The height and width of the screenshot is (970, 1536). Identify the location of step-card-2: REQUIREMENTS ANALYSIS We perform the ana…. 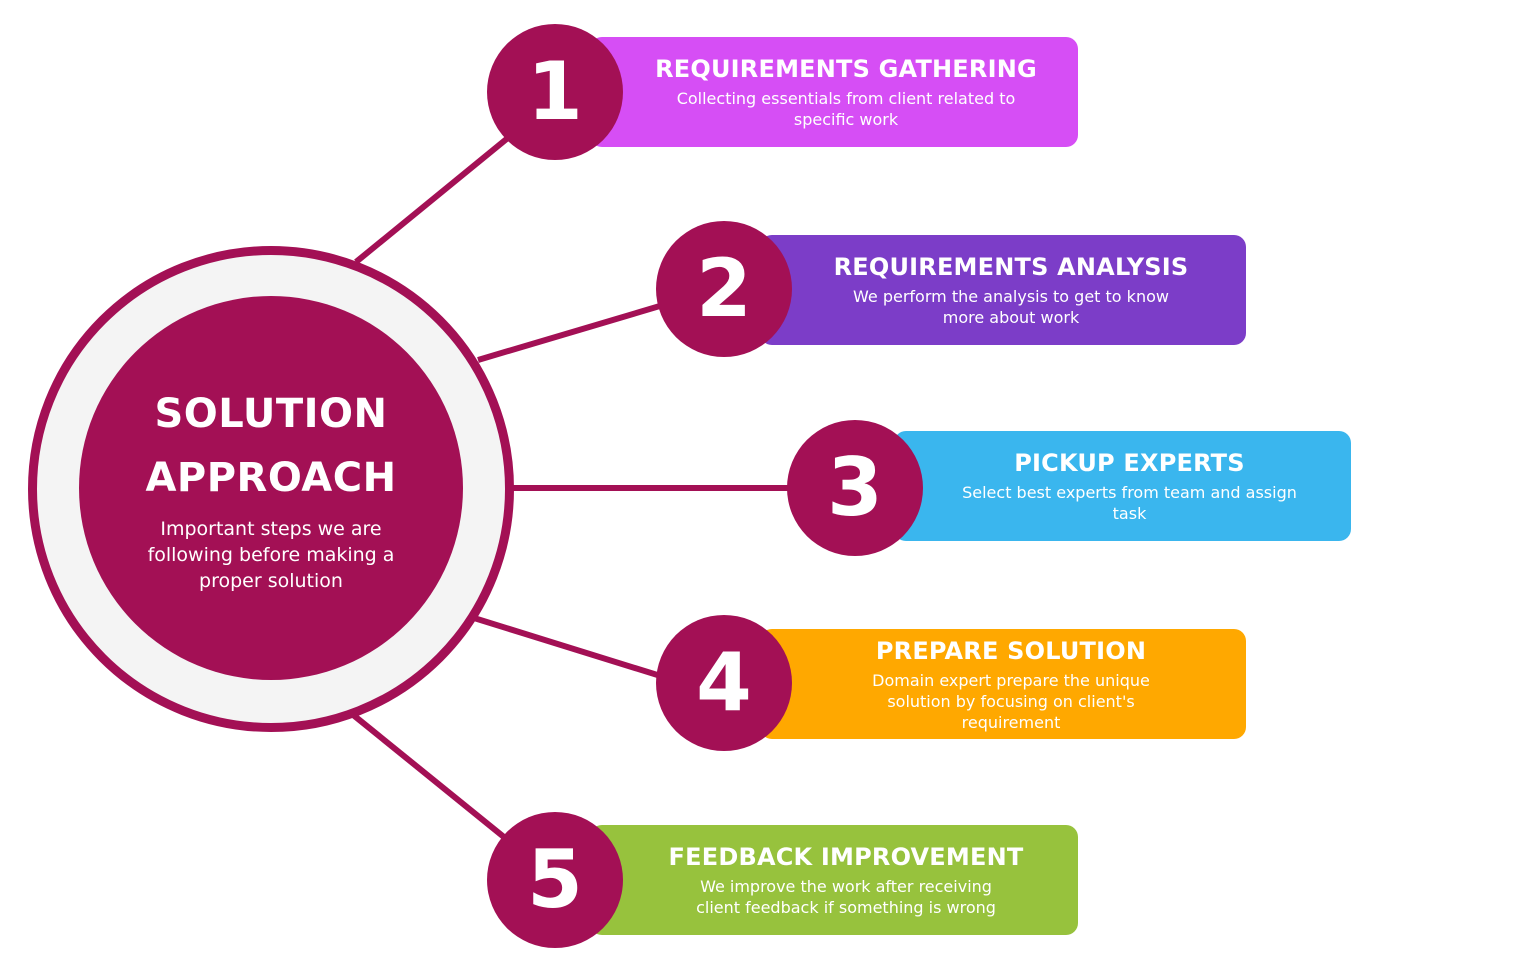
(1003, 290).